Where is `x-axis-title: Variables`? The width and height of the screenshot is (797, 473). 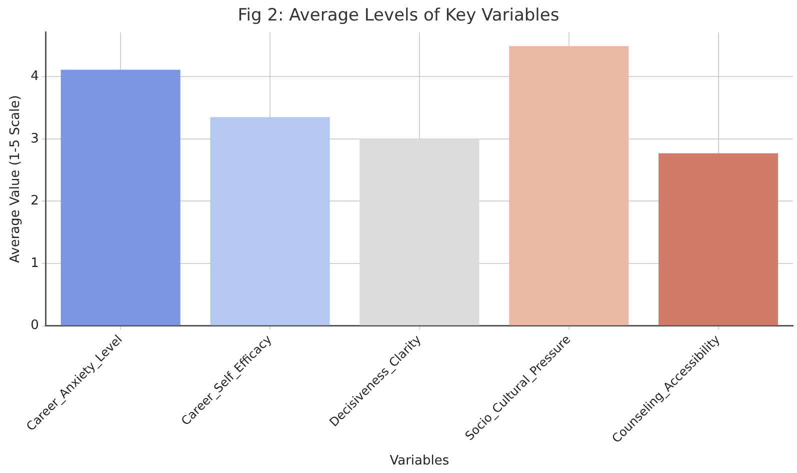
x-axis-title: Variables is located at coordinates (420, 461).